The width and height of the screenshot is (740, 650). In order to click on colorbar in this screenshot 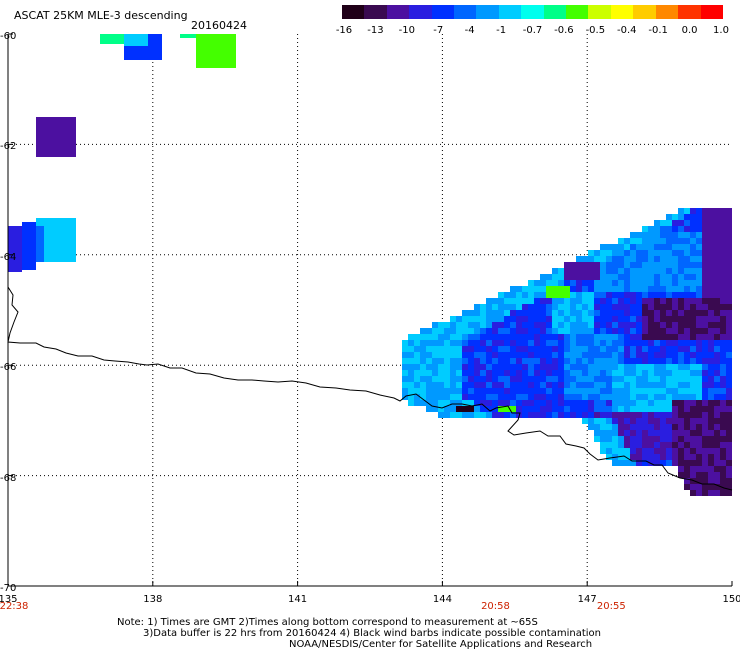, I will do `click(532, 12)`.